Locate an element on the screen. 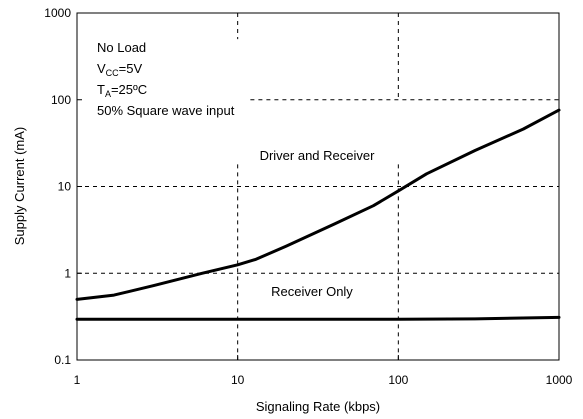 The image size is (583, 419). y-tick-label: 0.1 is located at coordinates (62, 360).